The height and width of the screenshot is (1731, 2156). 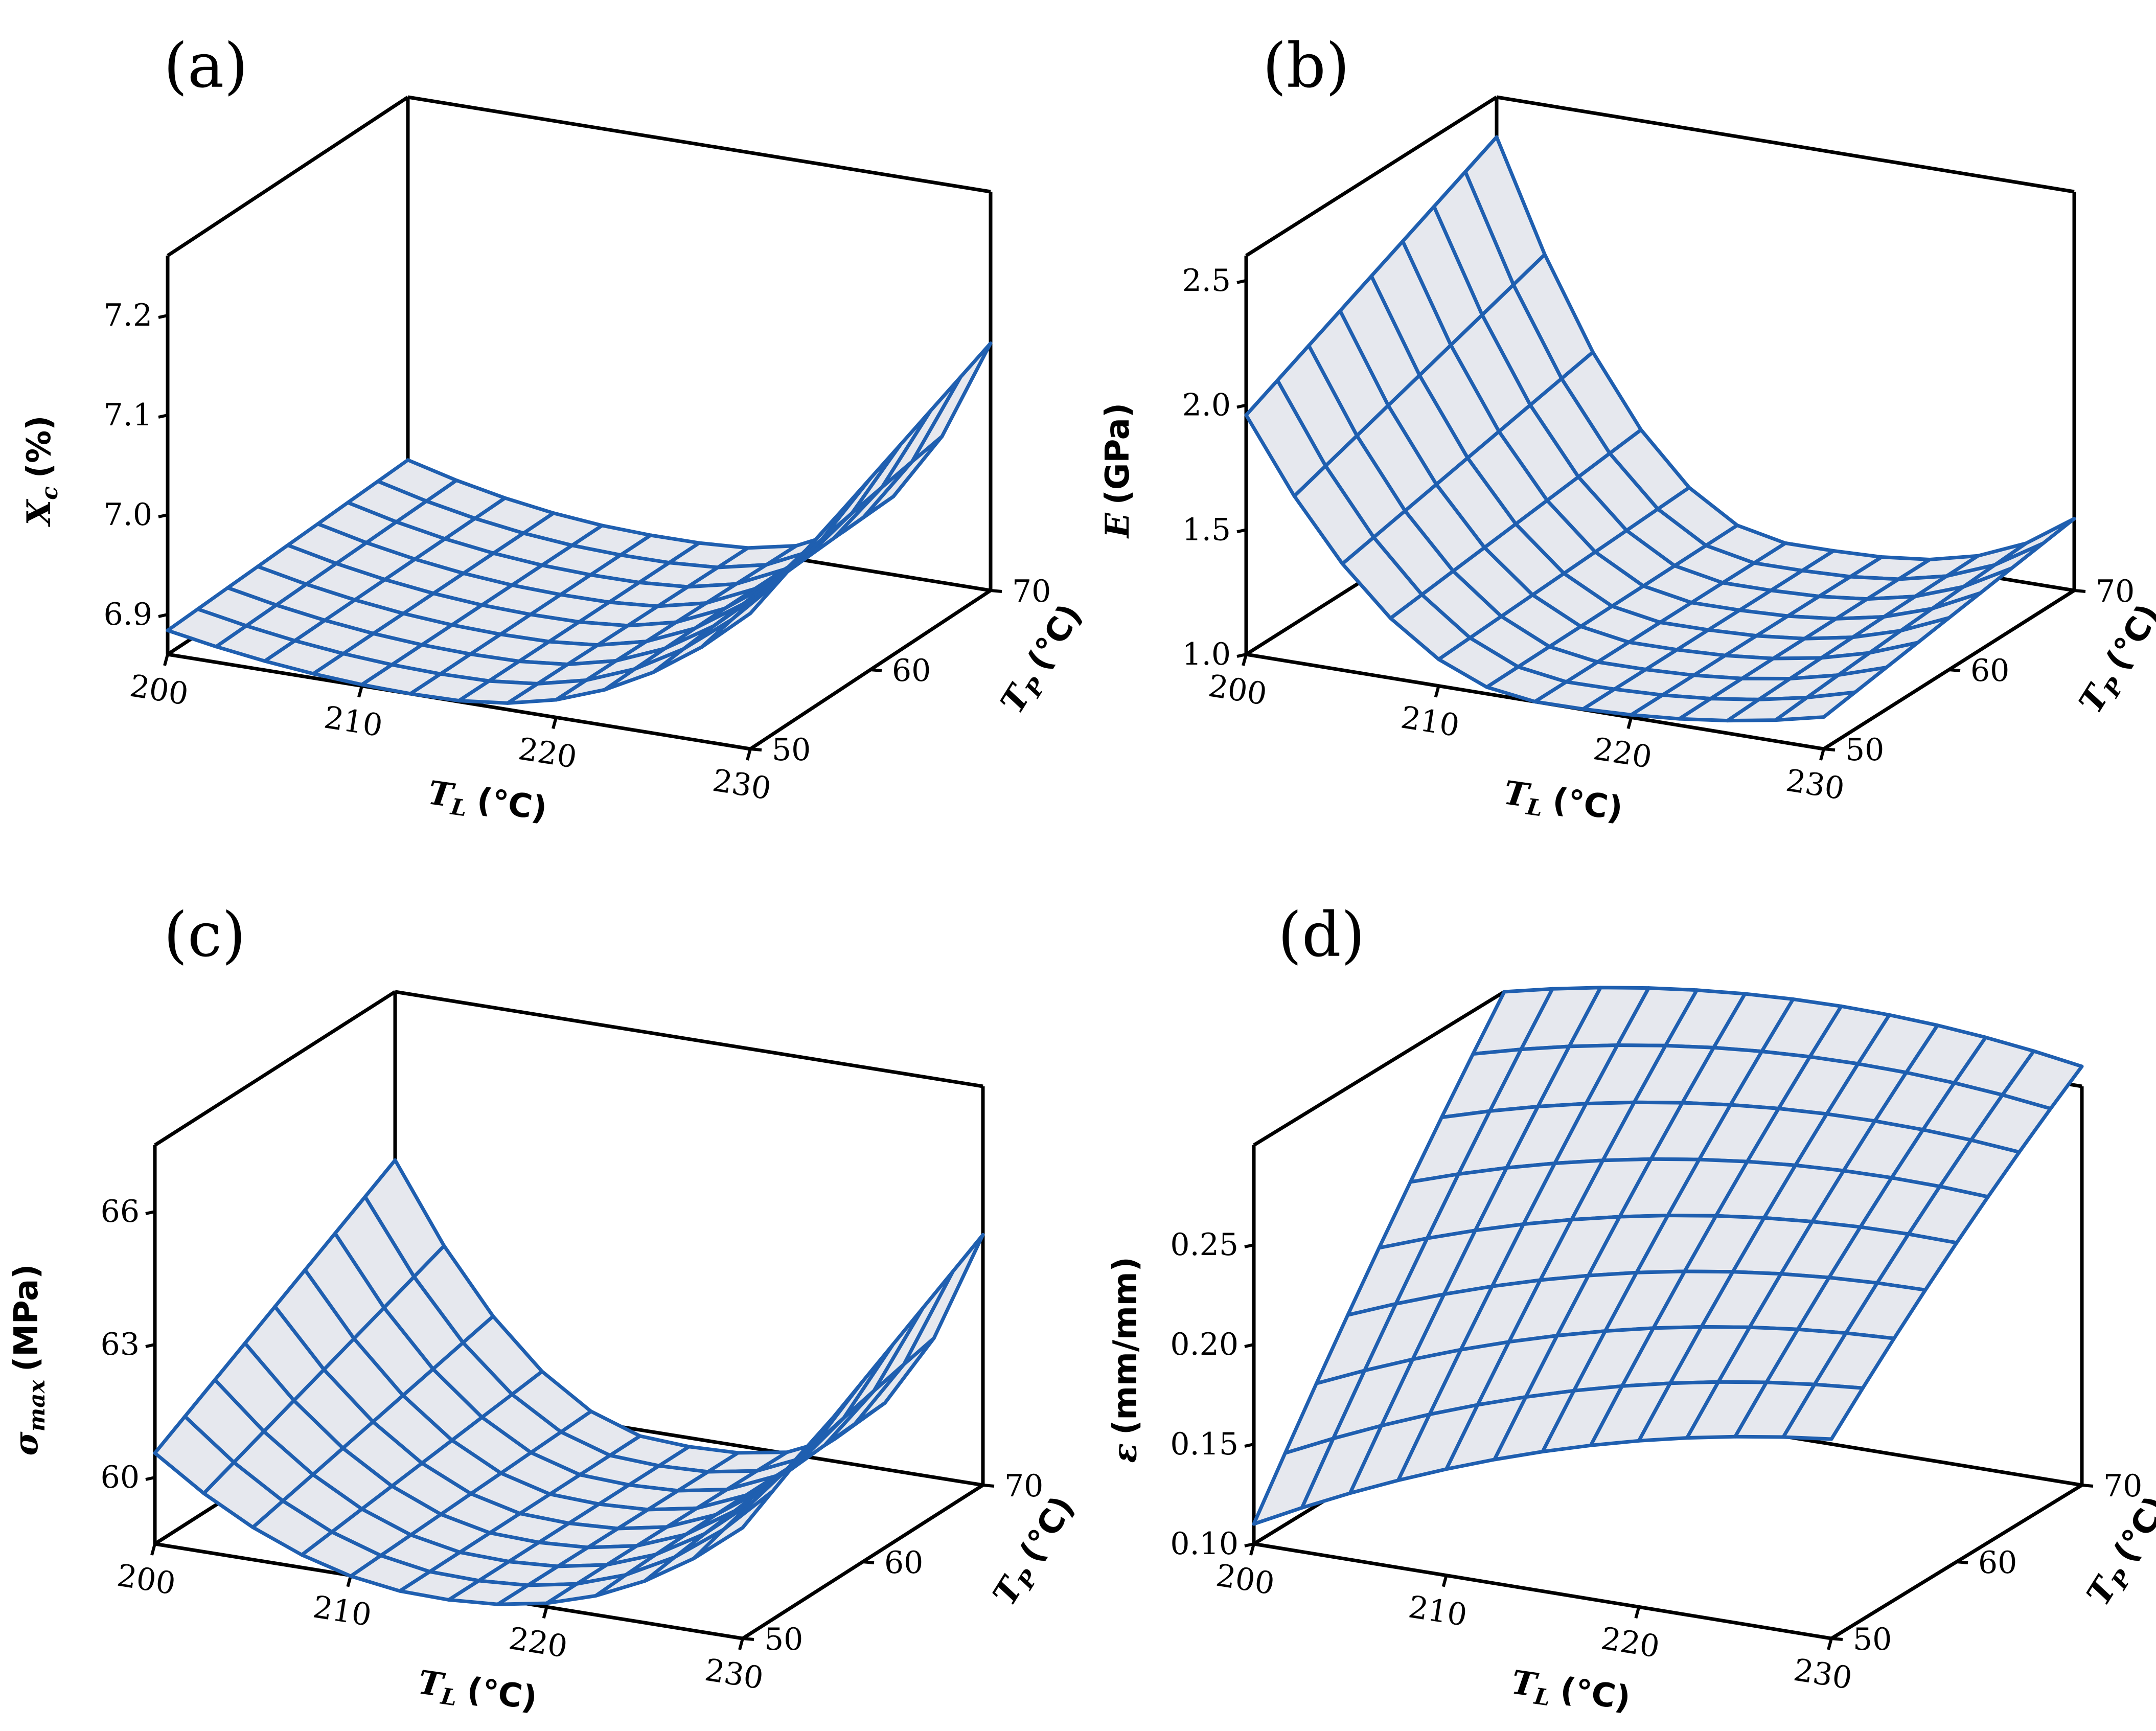 I want to click on z-axis-unit: (GPa), so click(x=1118, y=454).